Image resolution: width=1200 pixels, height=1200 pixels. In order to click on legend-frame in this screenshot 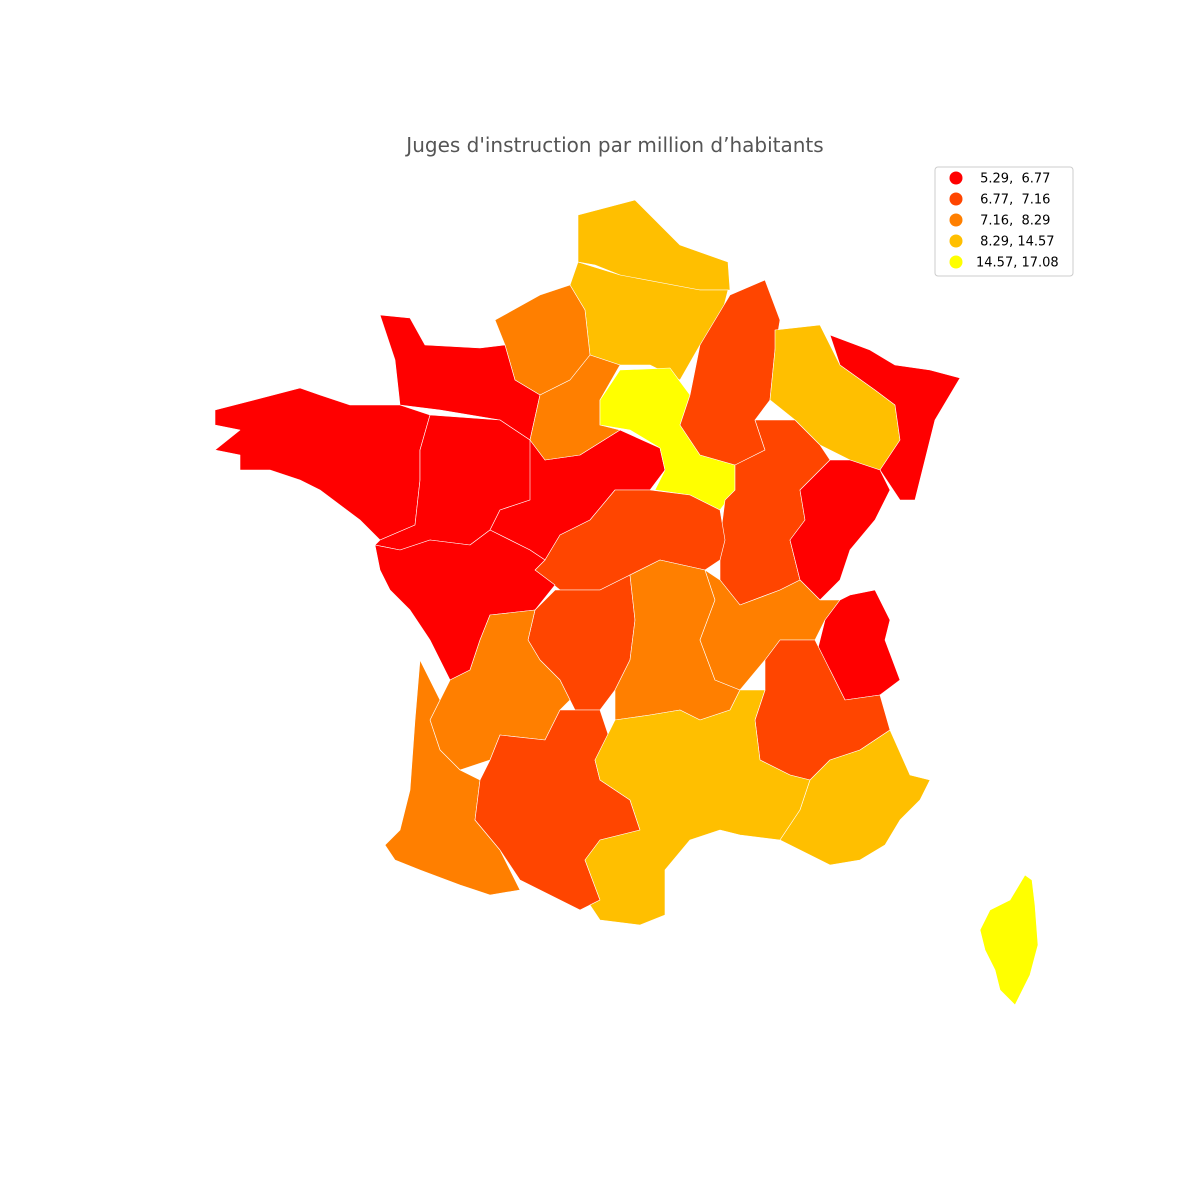, I will do `click(1004, 221)`.